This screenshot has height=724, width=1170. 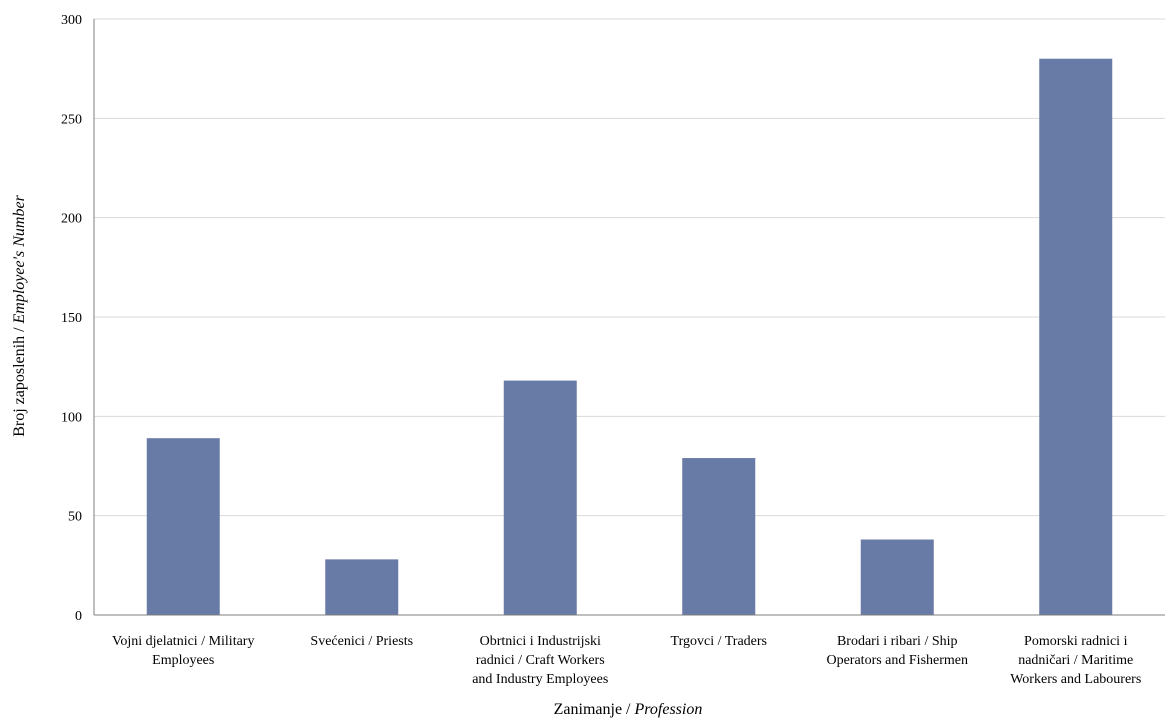 What do you see at coordinates (19, 379) in the screenshot?
I see `y-axis-title-plain: Broj zaposlenih /` at bounding box center [19, 379].